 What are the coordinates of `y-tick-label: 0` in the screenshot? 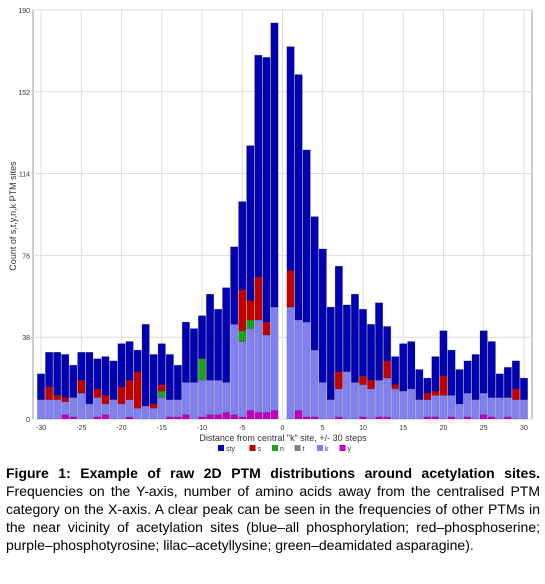 It's located at (28, 420).